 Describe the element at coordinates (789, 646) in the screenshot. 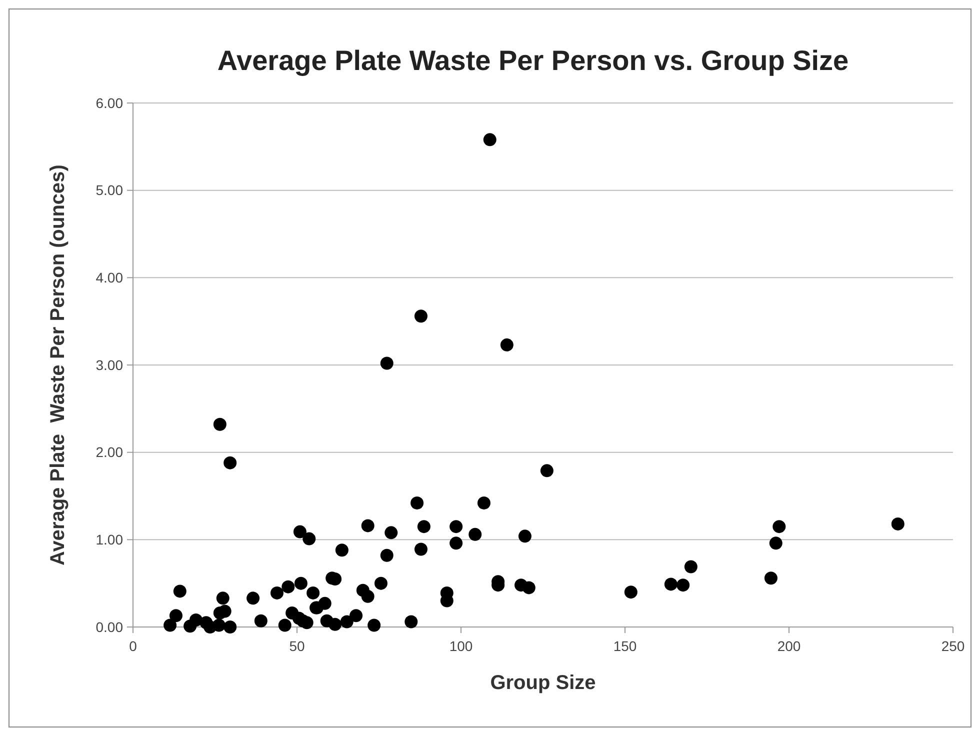

I see `x-tick-label: 200` at that location.